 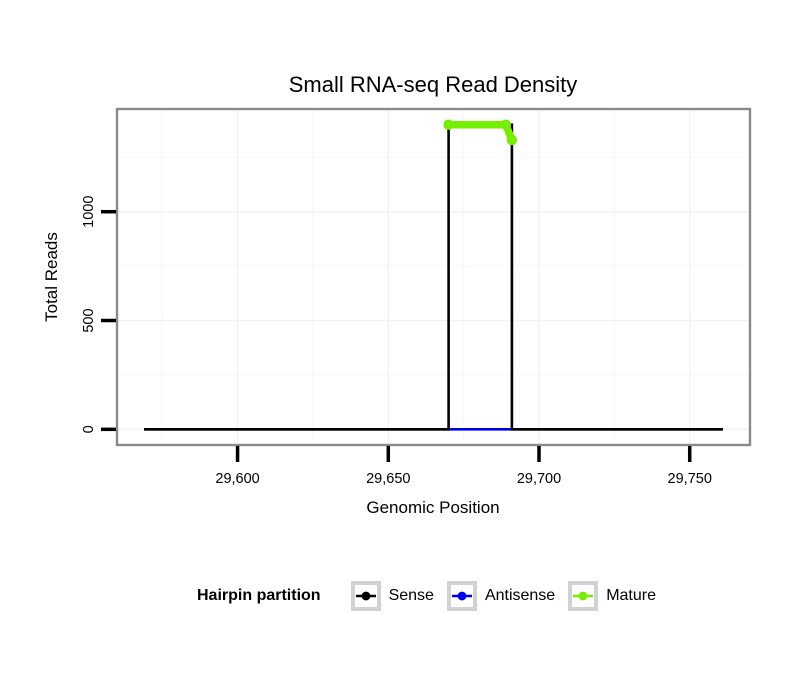 I want to click on legend-label-mature: Mature, so click(x=631, y=595).